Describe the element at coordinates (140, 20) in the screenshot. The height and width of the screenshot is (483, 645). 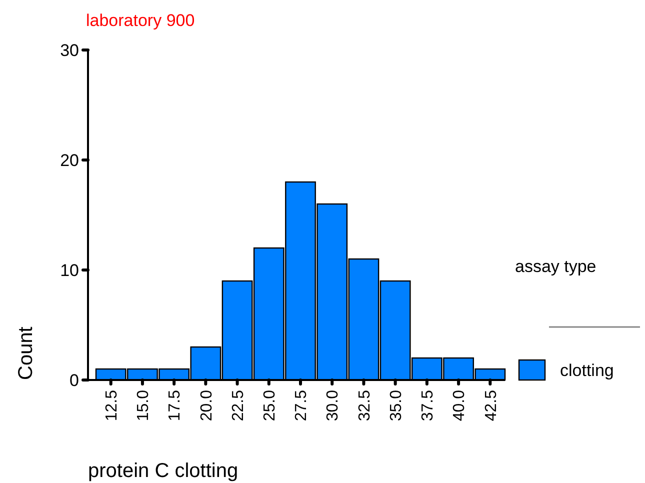
I see `chart-title: laboratory 900` at that location.